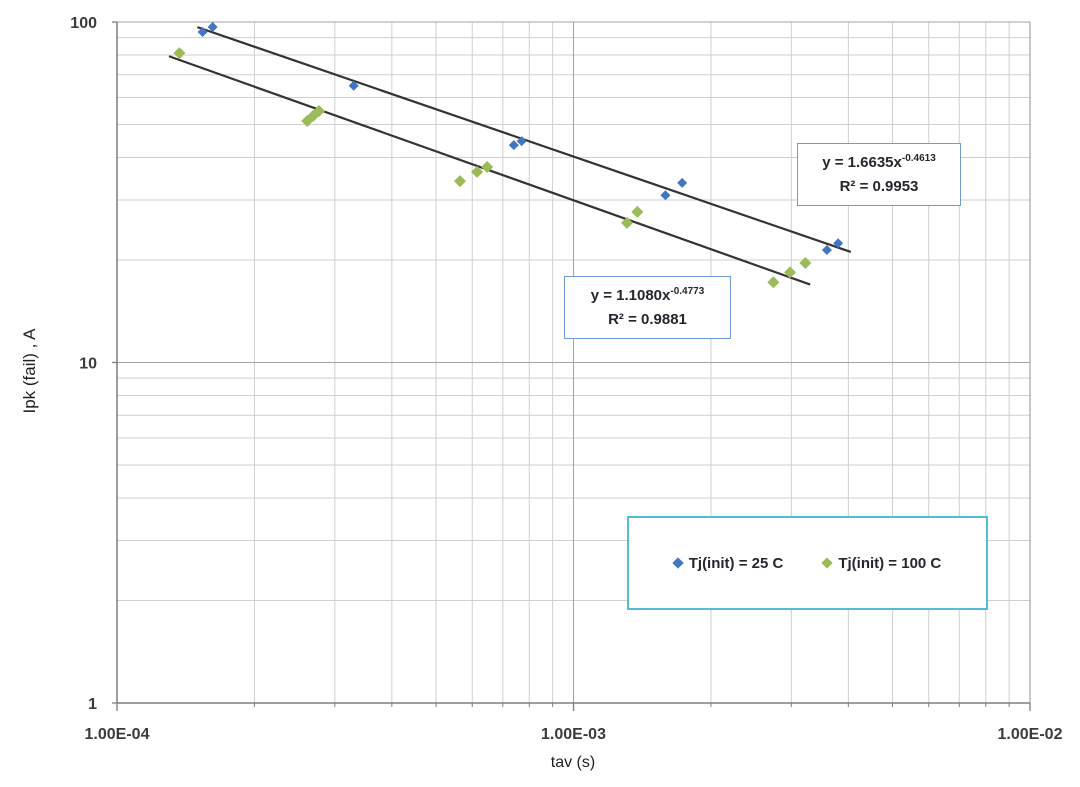  I want to click on equation-text-100c: y = 1.1080x, so click(630, 296).